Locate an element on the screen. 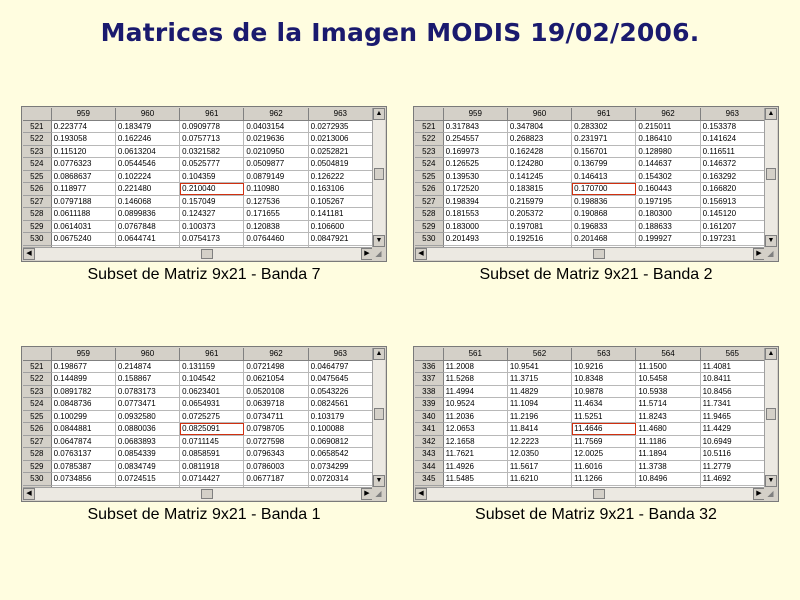 The image size is (800, 600). table-cell: 0.198394 is located at coordinates (475, 201).